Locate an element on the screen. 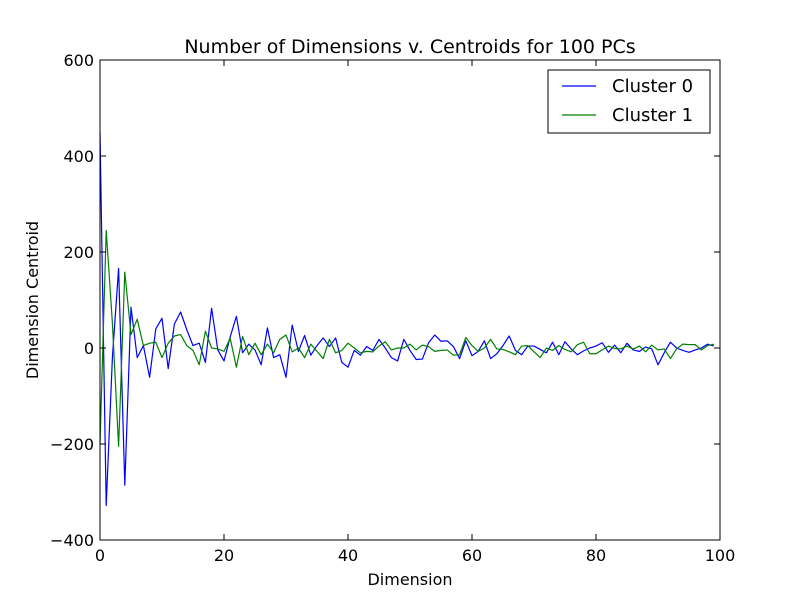  x-axis-label: Dimension is located at coordinates (409, 579).